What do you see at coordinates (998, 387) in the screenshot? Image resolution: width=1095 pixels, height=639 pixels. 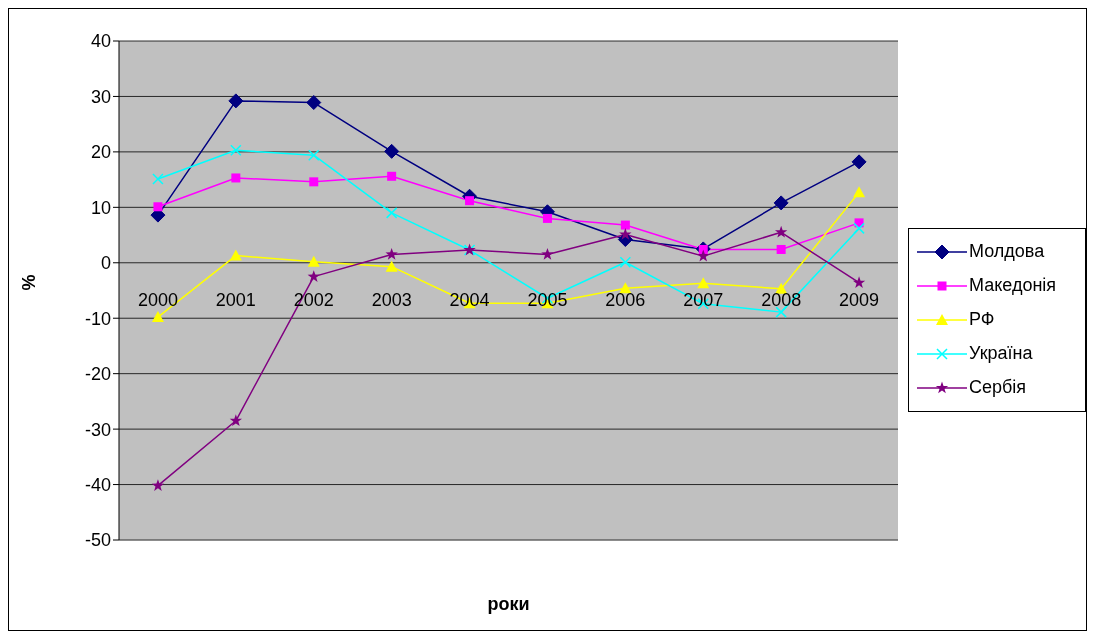 I see `legend-label: Сербія` at bounding box center [998, 387].